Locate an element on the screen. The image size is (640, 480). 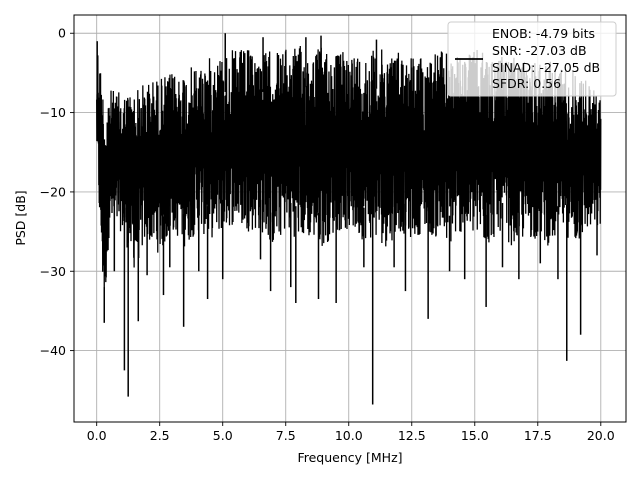
legend-box is located at coordinates (532, 59).